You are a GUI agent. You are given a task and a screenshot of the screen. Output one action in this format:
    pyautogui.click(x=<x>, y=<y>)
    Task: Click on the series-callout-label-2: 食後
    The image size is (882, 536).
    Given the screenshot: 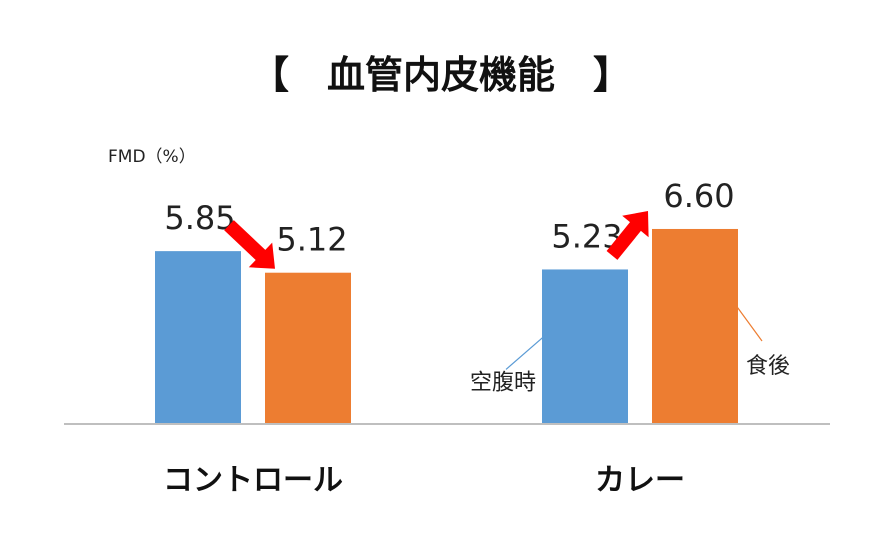 What is the action you would take?
    pyautogui.click(x=768, y=366)
    